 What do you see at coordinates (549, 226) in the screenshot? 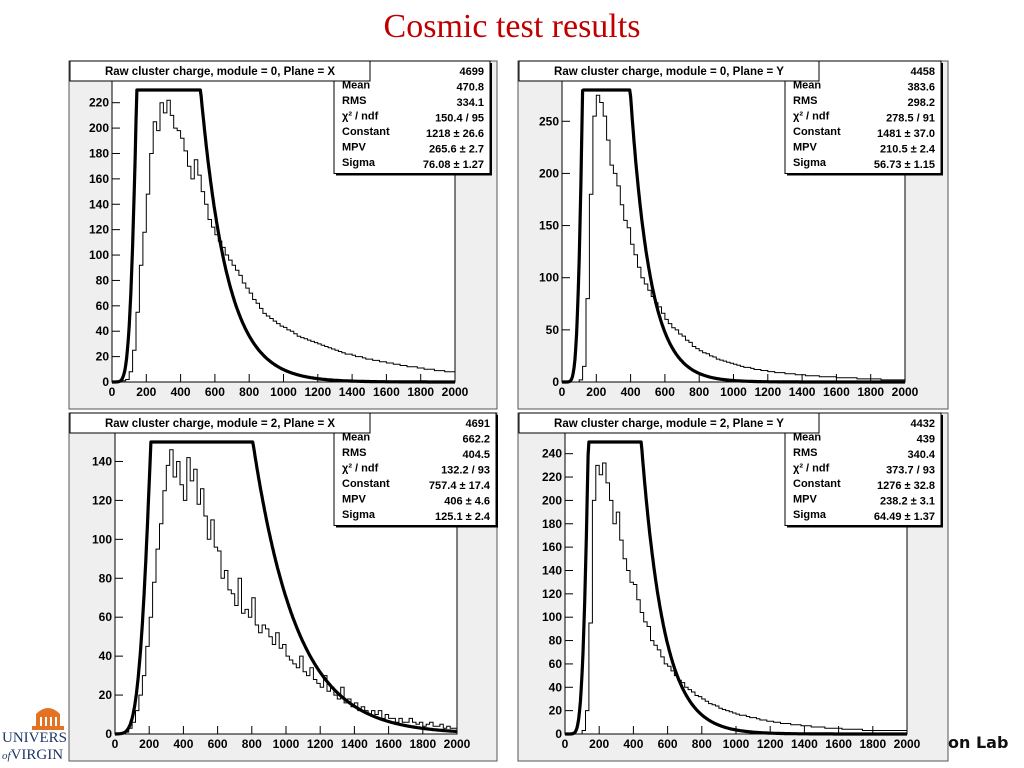
I see `y-tick-label: 150` at bounding box center [549, 226].